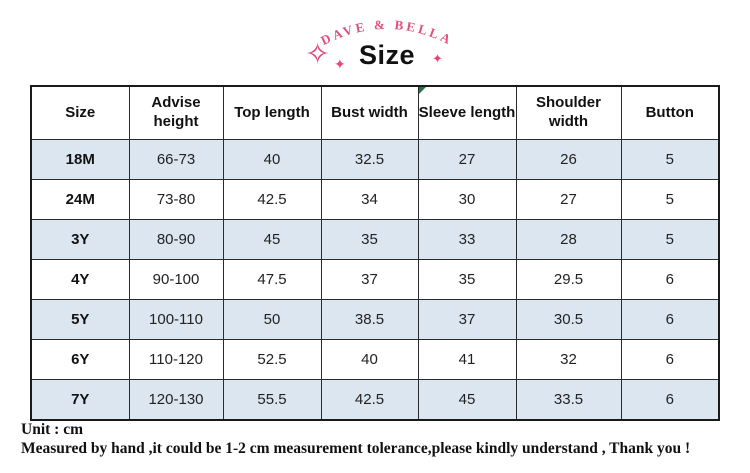 The width and height of the screenshot is (750, 473). Describe the element at coordinates (272, 279) in the screenshot. I see `table-cell: 47.5` at that location.